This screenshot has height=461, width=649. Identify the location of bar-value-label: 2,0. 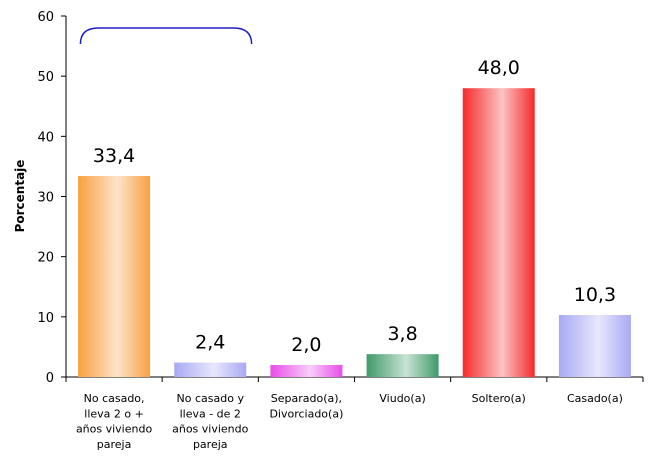
(306, 345).